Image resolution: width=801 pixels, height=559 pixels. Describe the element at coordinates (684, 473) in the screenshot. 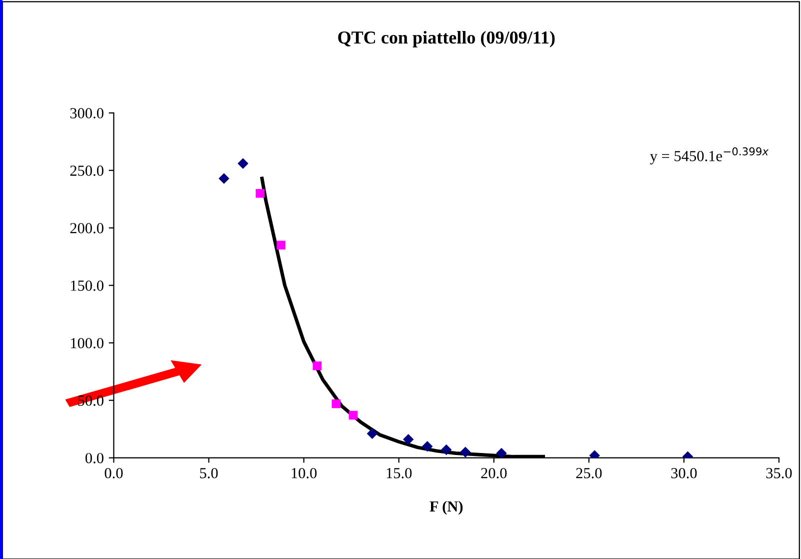

I see `x-tick-label: 30.0` at that location.